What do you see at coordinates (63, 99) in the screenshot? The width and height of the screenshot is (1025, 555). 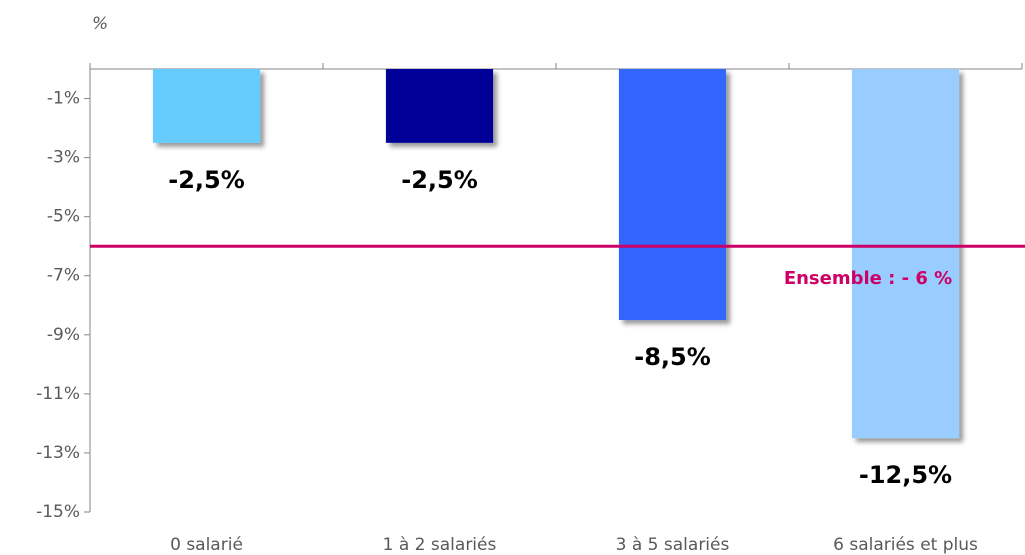 I see `y-tick-label: -1%` at bounding box center [63, 99].